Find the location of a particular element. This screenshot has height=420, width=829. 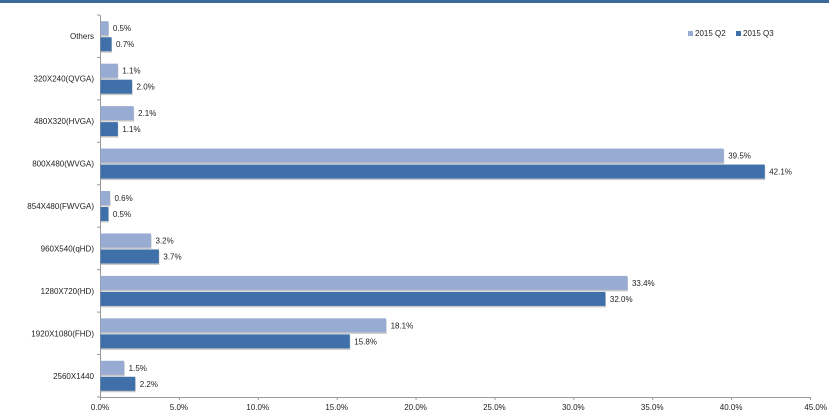

category-label: 960X540(qHD) is located at coordinates (68, 248).